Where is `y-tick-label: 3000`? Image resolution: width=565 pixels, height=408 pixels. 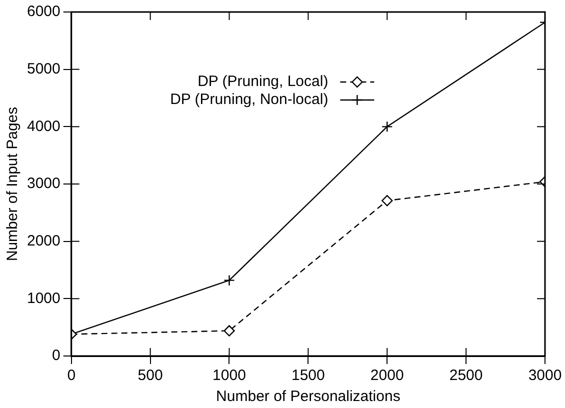
y-tick-label: 3000 is located at coordinates (43, 183).